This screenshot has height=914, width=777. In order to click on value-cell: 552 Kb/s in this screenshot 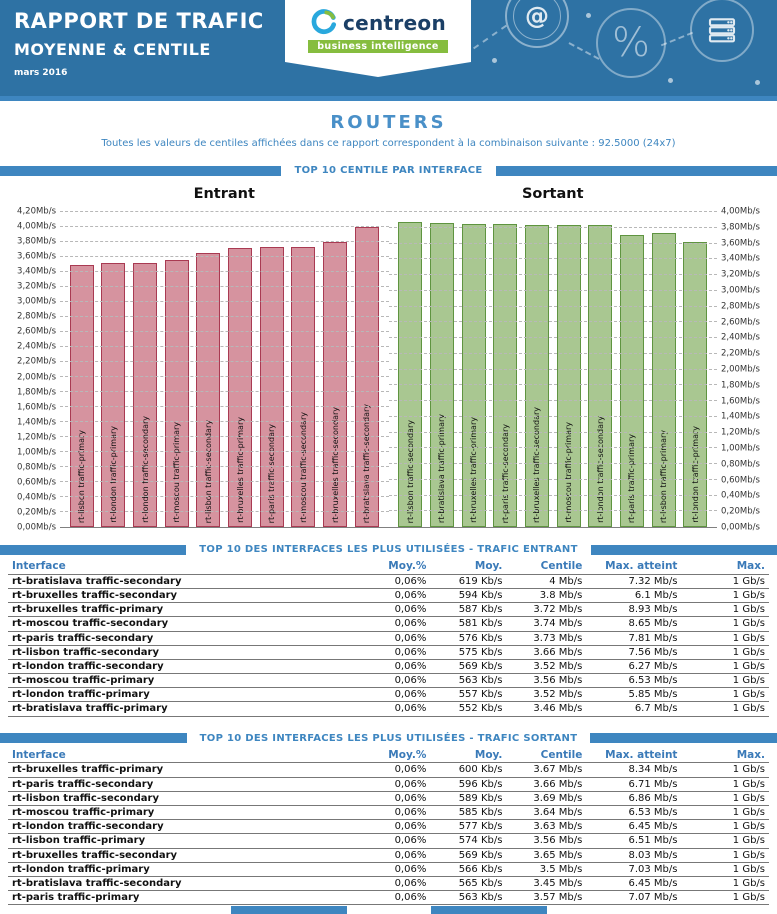, I will do `click(468, 709)`.